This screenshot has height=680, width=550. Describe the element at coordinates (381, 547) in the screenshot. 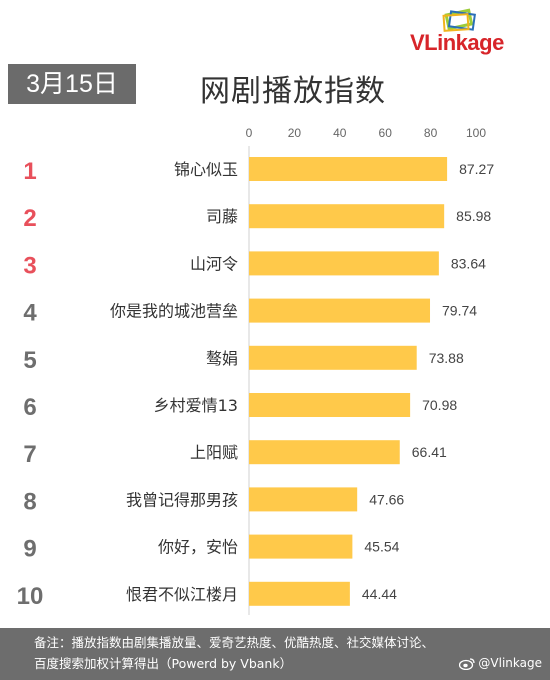

I see `value-label: 45.54` at that location.